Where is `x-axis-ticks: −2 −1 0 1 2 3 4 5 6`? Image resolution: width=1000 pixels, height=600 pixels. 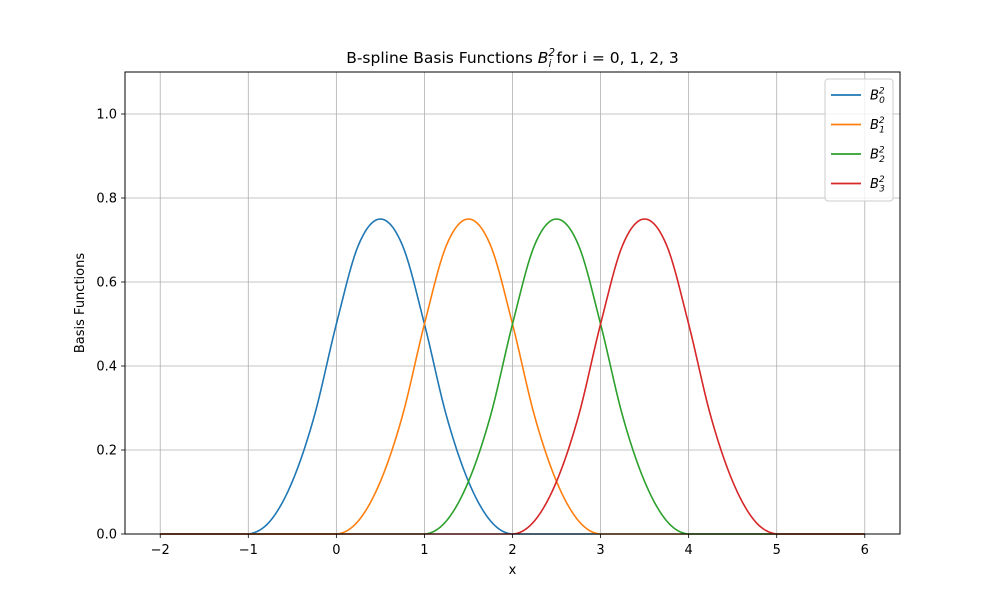
x-axis-ticks: −2 −1 0 1 2 3 4 5 6 is located at coordinates (510, 546).